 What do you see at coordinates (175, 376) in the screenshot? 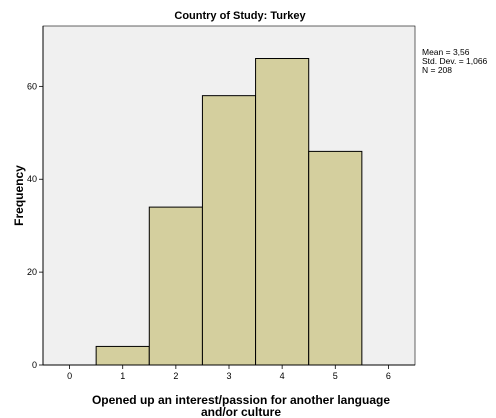
I see `x-tick-label: 2` at bounding box center [175, 376].